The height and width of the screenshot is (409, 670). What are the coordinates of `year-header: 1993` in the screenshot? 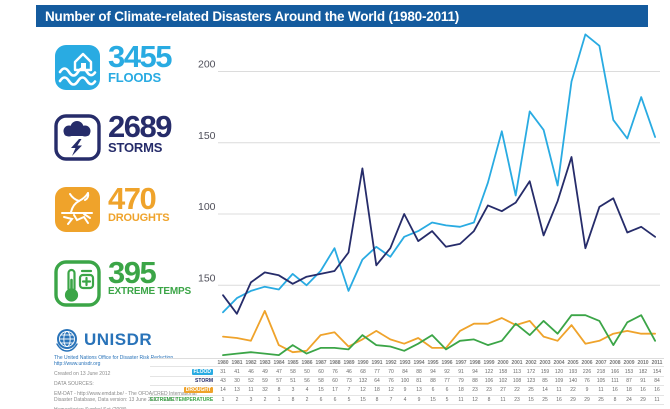 It's located at (405, 362).